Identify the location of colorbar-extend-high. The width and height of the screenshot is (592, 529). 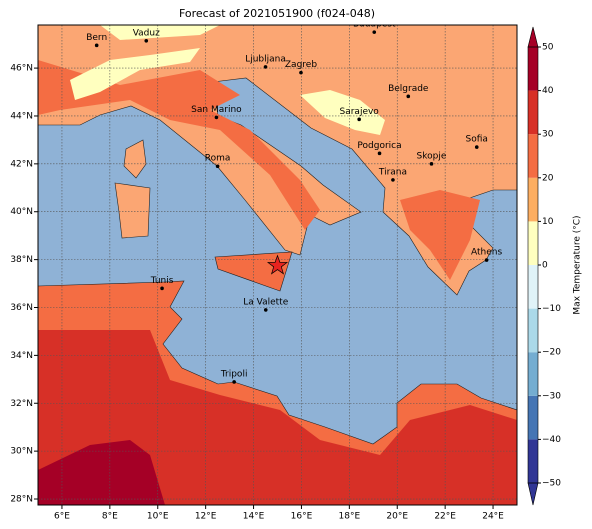
(533, 37).